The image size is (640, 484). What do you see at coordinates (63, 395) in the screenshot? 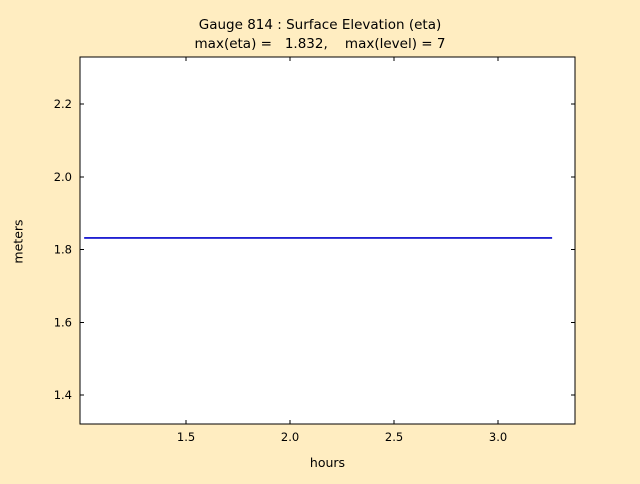
I see `y-tick-label: 1.4` at bounding box center [63, 395].